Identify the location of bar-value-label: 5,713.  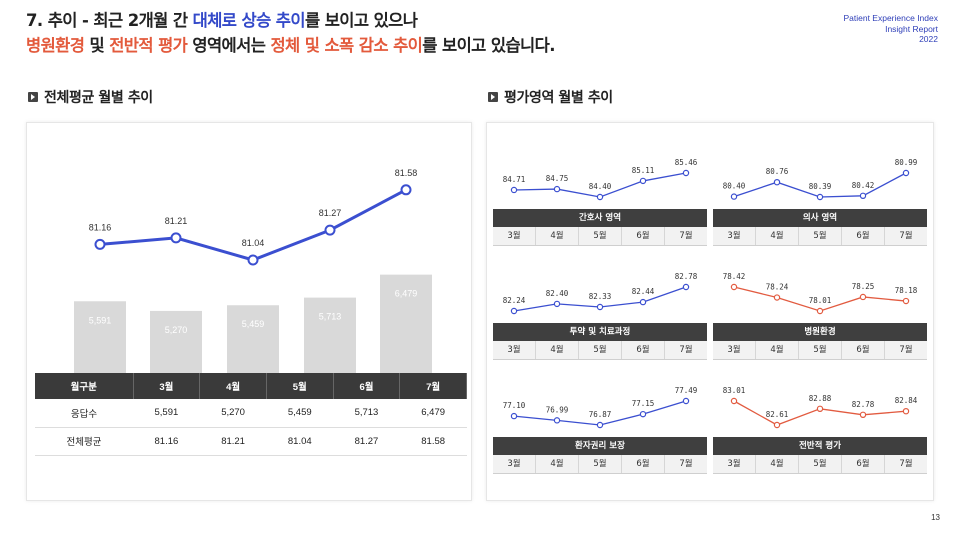
(330, 317).